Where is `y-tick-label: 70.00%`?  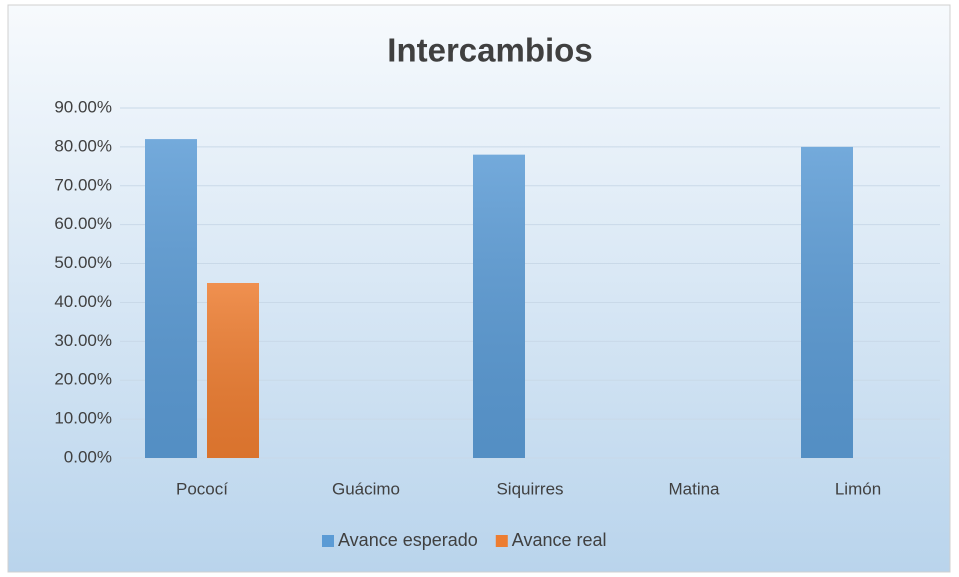 y-tick-label: 70.00% is located at coordinates (83, 184).